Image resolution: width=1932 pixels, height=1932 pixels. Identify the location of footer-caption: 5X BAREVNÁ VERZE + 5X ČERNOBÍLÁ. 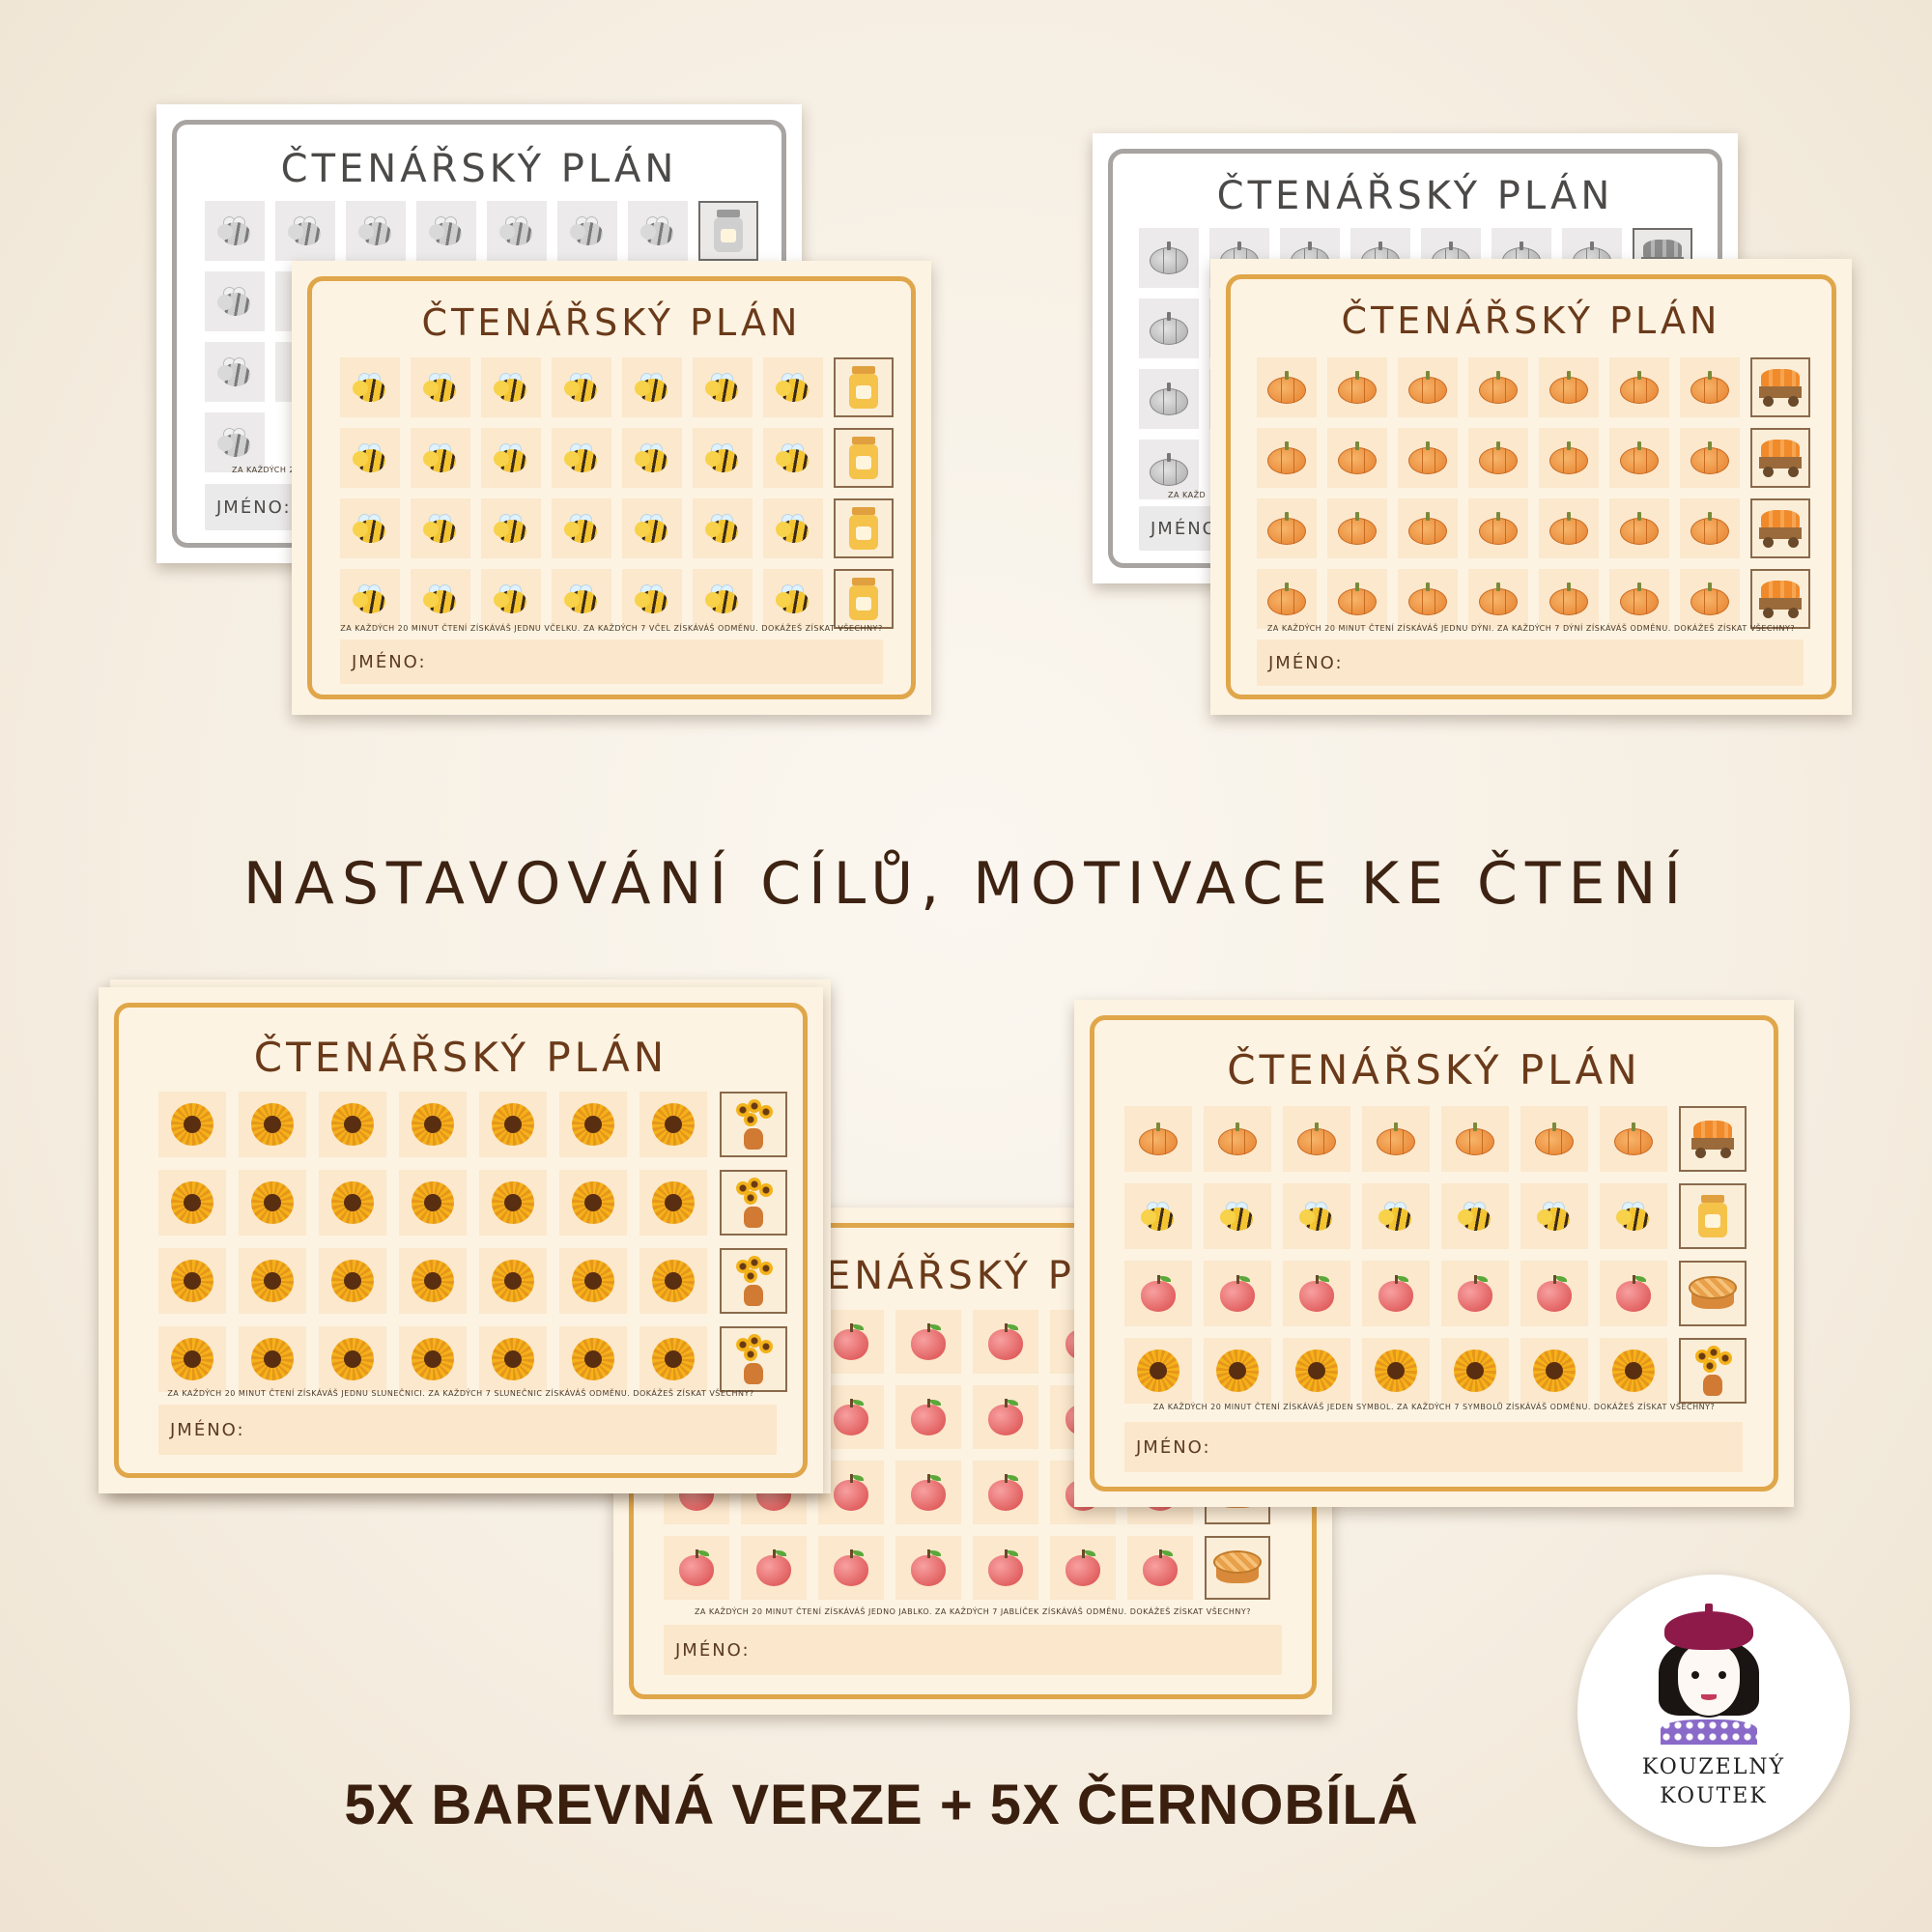
(881, 1805).